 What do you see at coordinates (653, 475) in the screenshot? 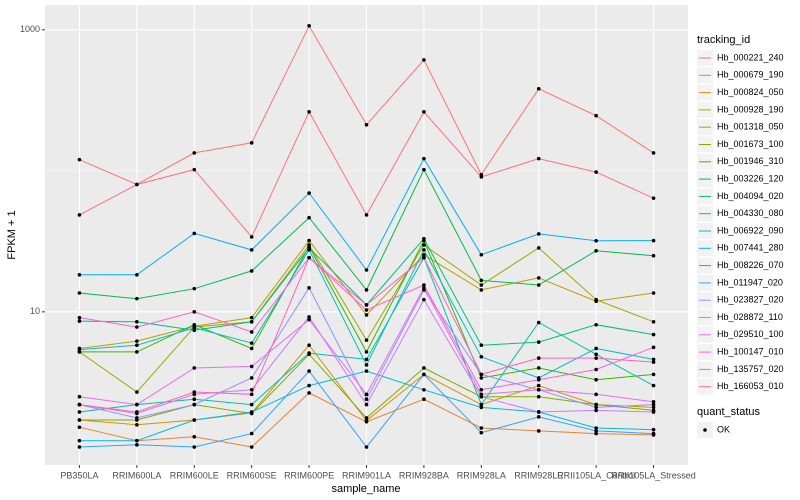
I see `x-tick-label: RRII105LA_Stressed` at bounding box center [653, 475].